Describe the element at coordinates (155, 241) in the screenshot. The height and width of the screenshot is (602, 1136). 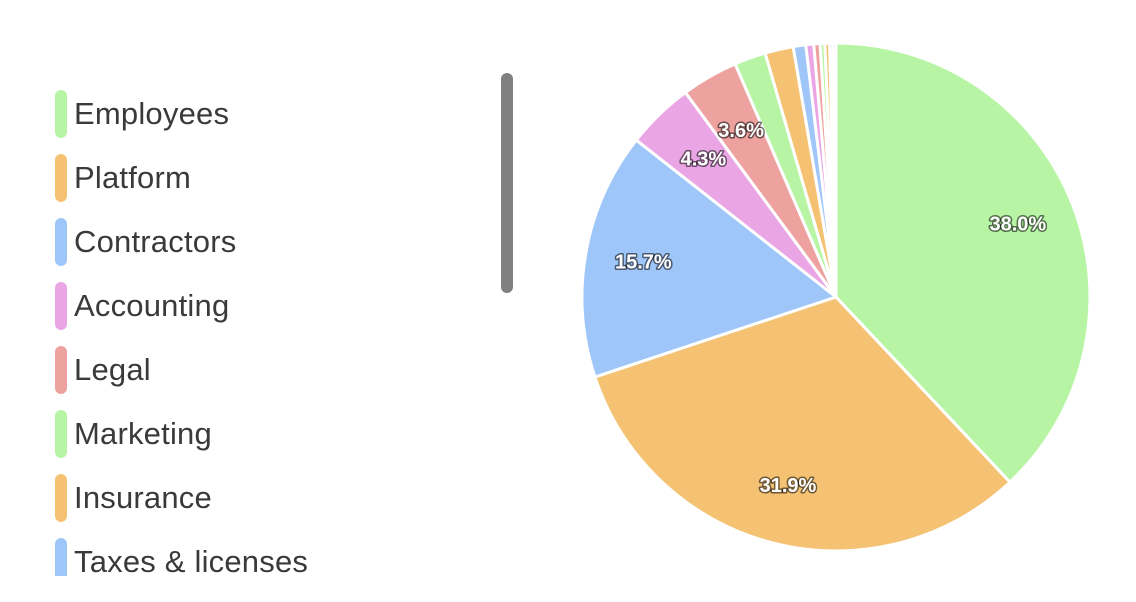
I see `legend-label: Contractors` at that location.